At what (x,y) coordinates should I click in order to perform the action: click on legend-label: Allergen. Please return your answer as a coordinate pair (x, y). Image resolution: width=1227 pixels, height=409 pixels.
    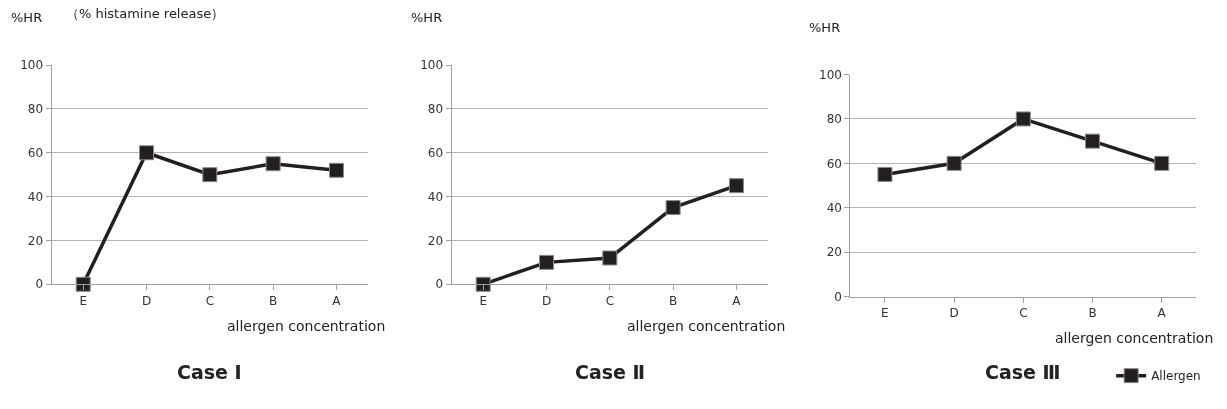
    Looking at the image, I should click on (1176, 376).